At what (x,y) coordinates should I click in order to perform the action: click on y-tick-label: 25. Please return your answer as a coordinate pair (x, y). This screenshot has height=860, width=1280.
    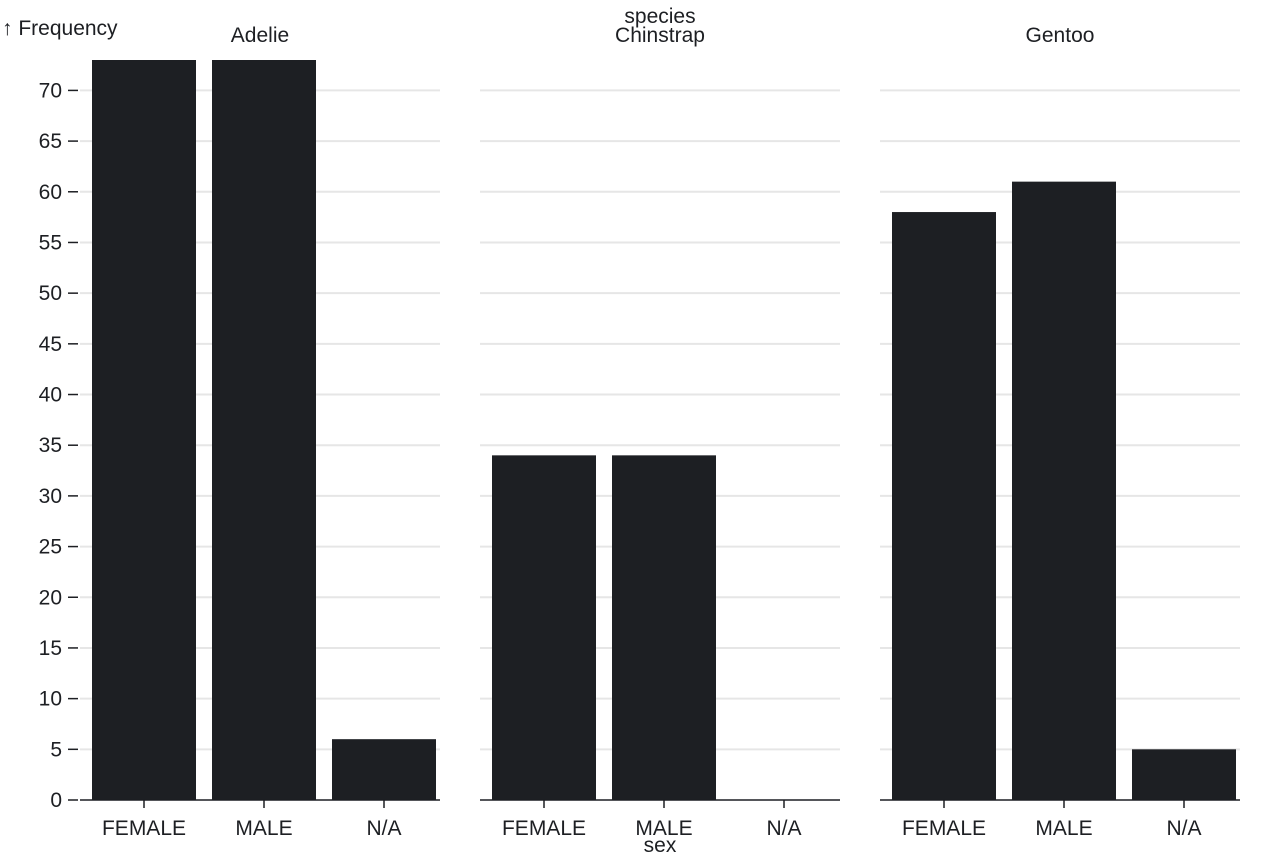
    Looking at the image, I should click on (50, 547).